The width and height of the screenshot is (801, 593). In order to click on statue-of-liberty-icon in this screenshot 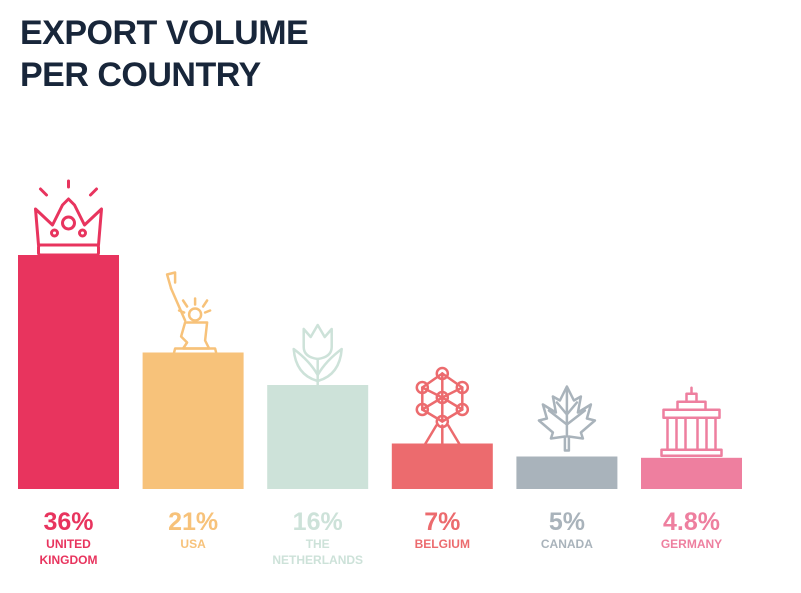, I will do `click(192, 314)`.